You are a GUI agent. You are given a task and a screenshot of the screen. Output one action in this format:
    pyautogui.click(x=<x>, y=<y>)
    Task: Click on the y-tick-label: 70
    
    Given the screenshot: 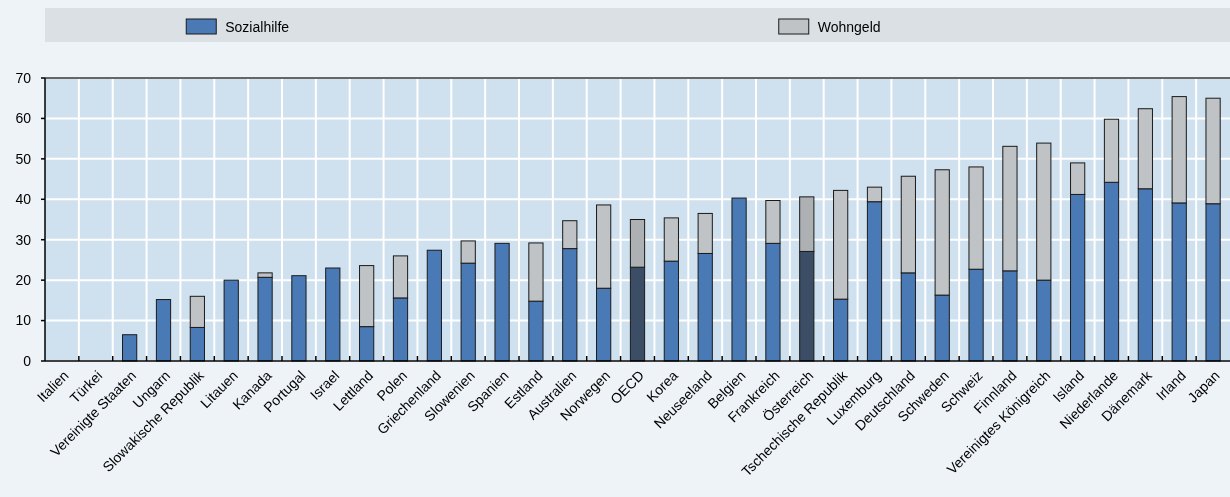 What is the action you would take?
    pyautogui.click(x=23, y=77)
    